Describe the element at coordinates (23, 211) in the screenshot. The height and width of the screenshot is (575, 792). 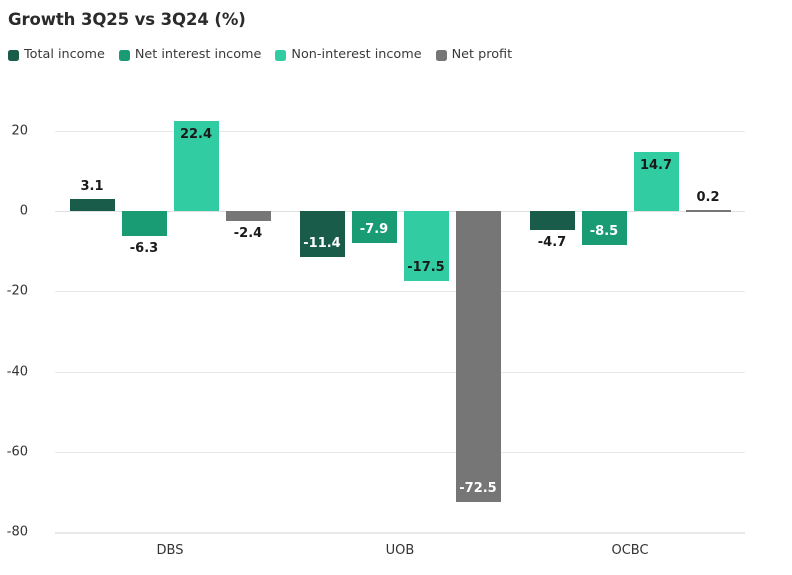
I see `y-axis-tick-label: 0` at that location.